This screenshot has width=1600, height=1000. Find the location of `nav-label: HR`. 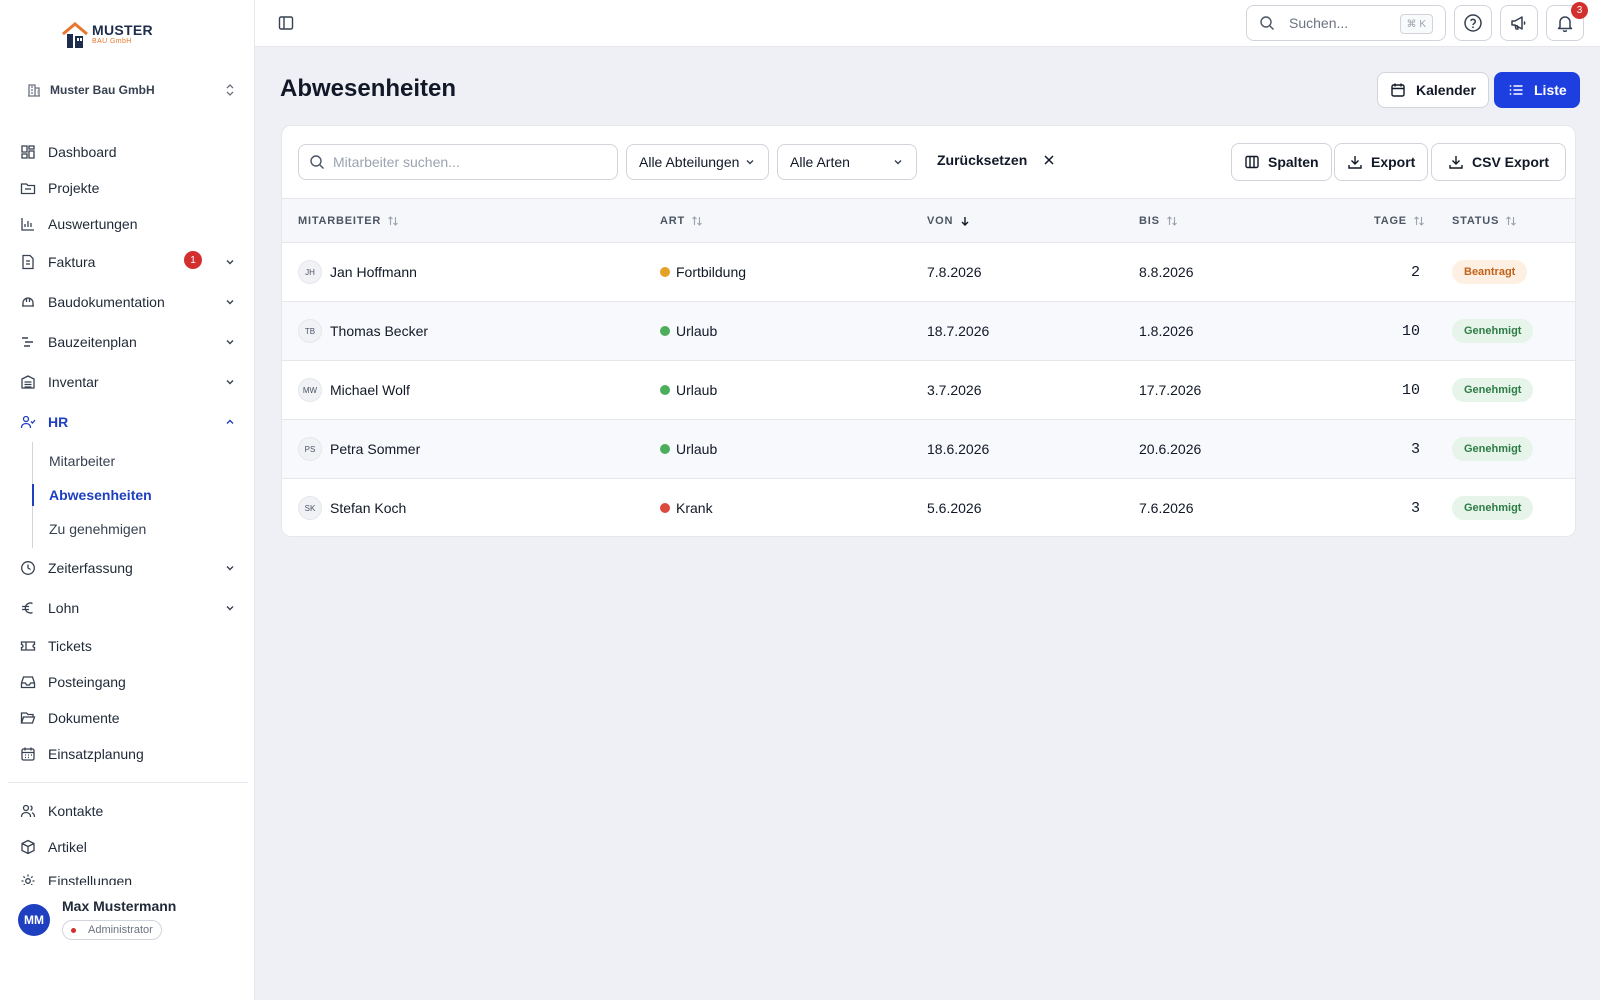

nav-label: HR is located at coordinates (58, 422).